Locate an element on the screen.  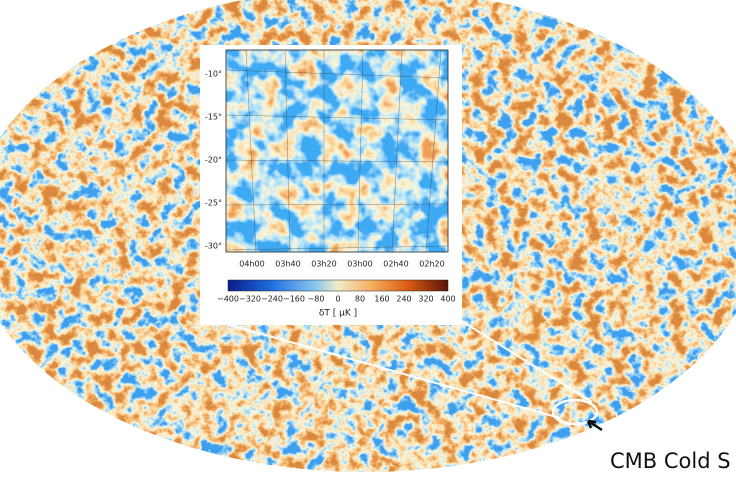
annotation: CMB Cold S is located at coordinates (670, 461).